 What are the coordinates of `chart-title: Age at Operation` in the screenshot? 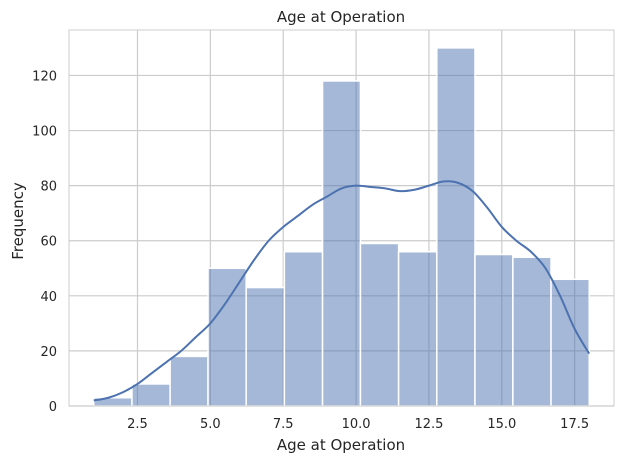 It's located at (341, 17).